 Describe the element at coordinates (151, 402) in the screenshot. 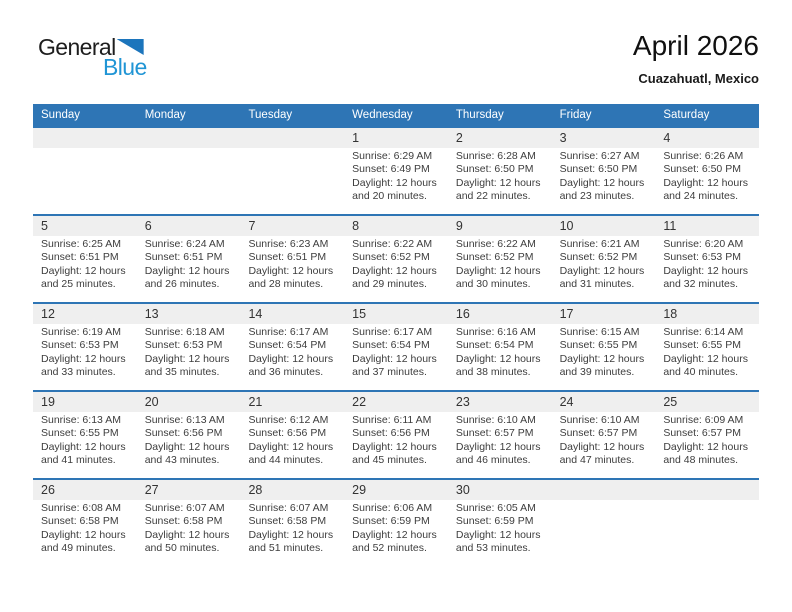

I see `day-number: 20` at that location.